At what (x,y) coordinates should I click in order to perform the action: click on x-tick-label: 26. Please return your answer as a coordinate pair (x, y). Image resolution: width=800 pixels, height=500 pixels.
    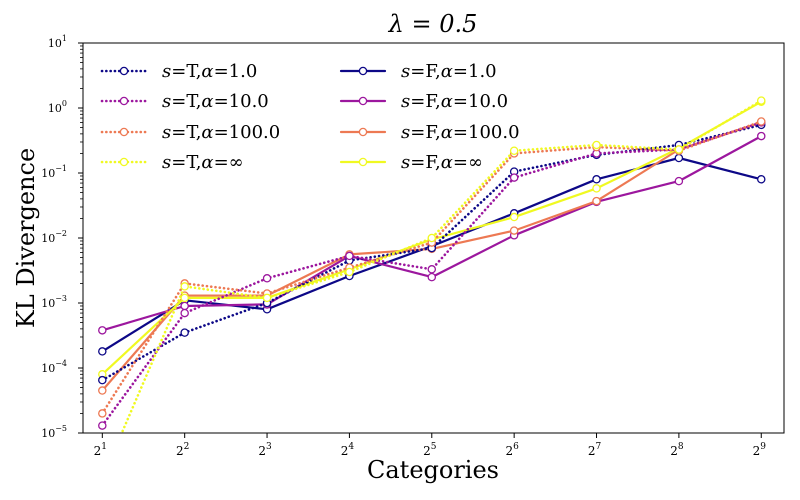
    Looking at the image, I should click on (512, 450).